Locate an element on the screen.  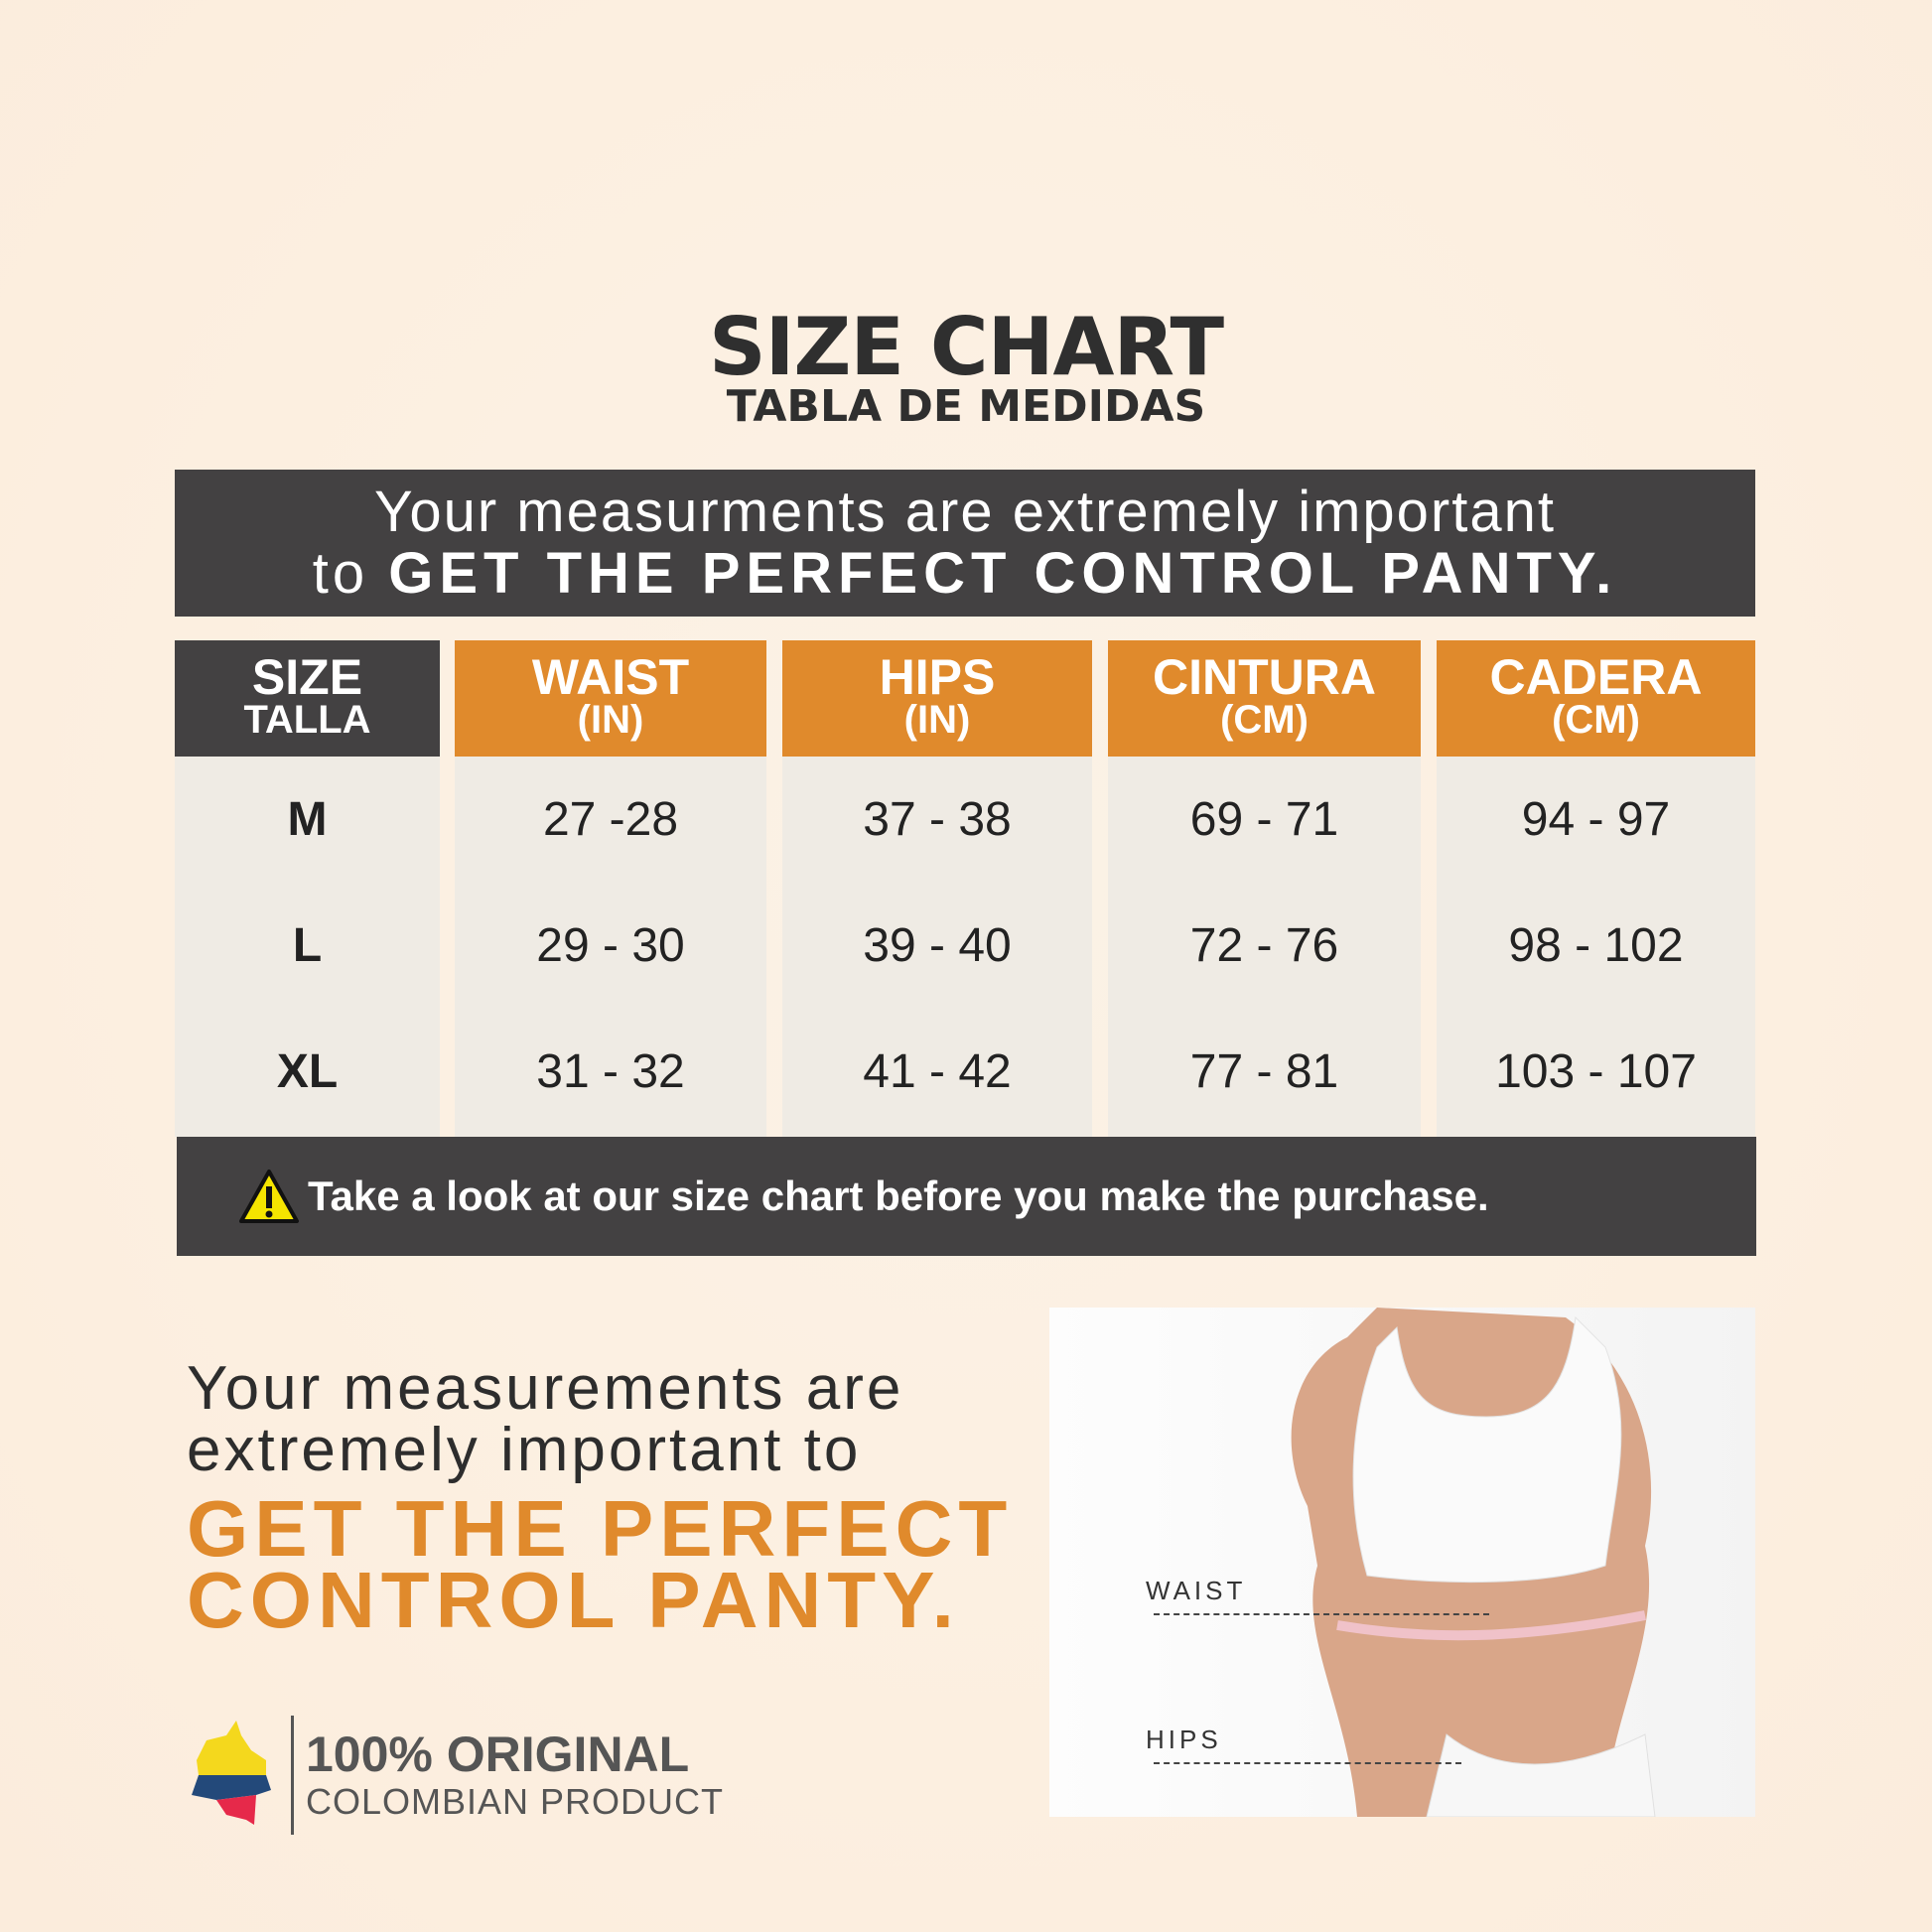
header-title: CINTURA is located at coordinates (1265, 677).